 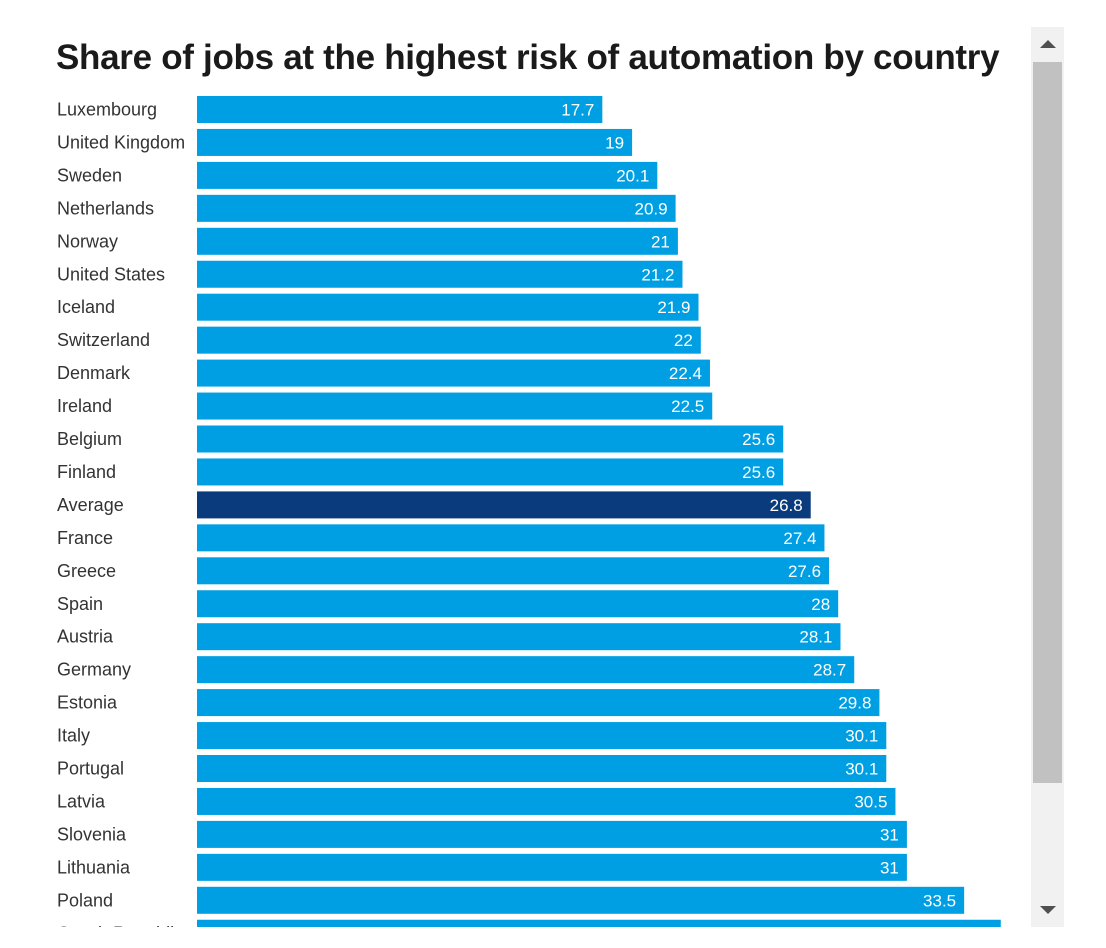 What do you see at coordinates (84, 406) in the screenshot?
I see `category-label: Ireland` at bounding box center [84, 406].